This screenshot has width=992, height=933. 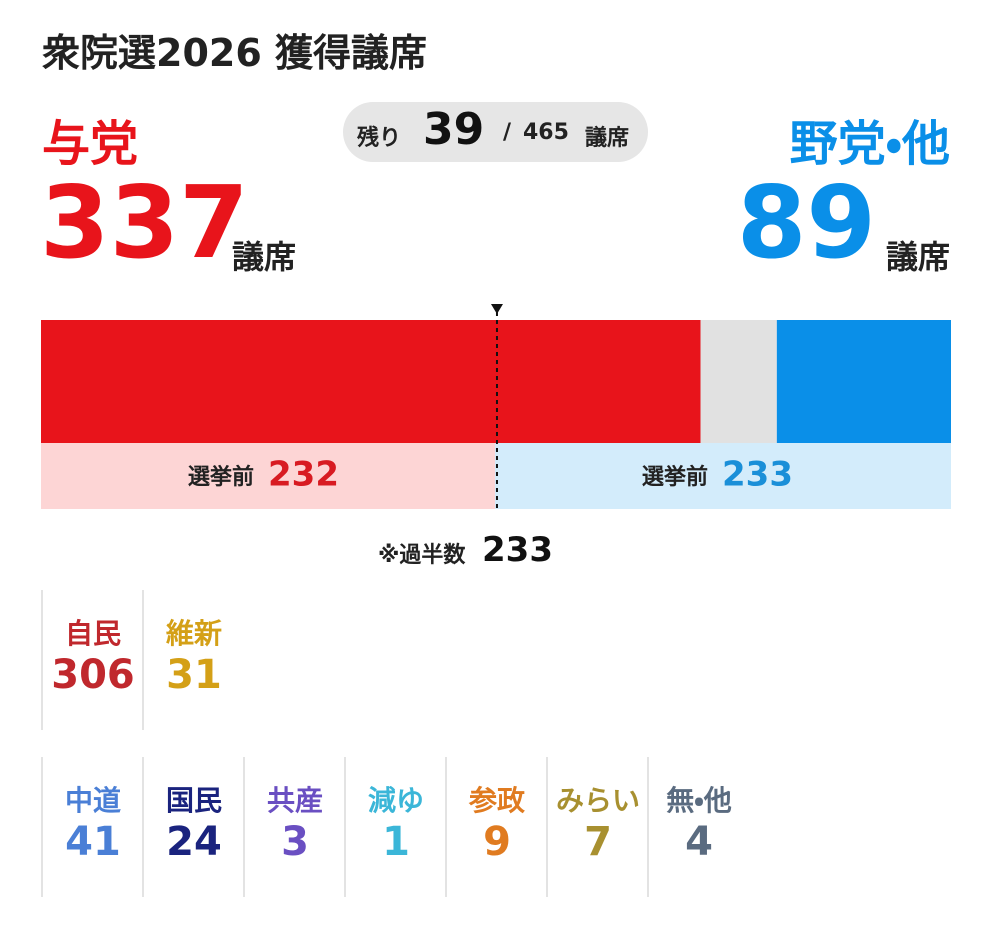 I want to click on party-seats: 1, so click(x=396, y=842).